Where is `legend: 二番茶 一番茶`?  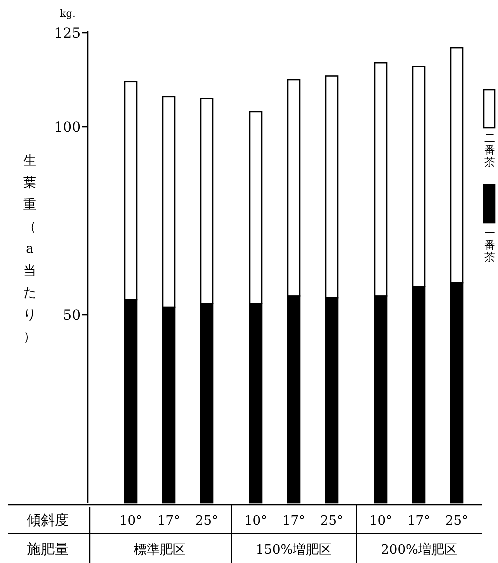
legend: 二番茶 一番茶 is located at coordinates (489, 176).